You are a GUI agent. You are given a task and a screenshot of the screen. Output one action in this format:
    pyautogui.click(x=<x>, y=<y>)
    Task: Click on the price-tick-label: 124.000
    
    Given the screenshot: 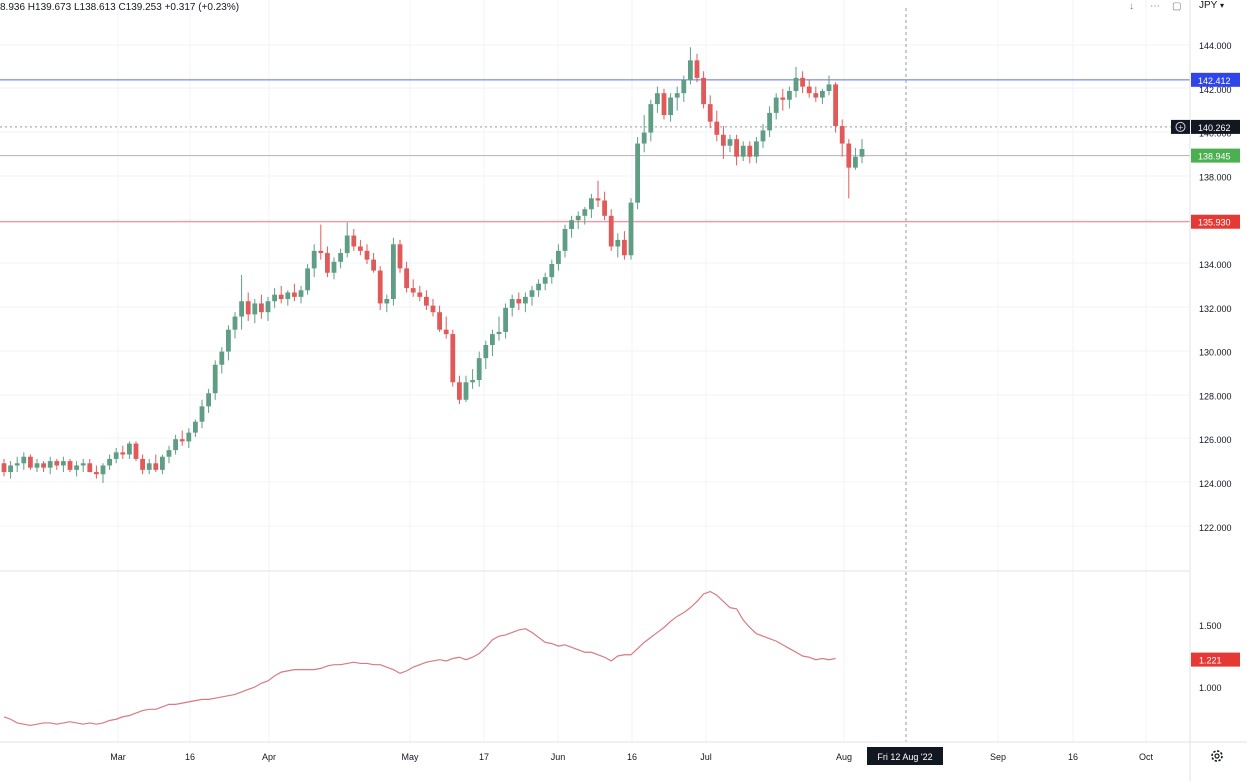 What is the action you would take?
    pyautogui.click(x=1215, y=484)
    